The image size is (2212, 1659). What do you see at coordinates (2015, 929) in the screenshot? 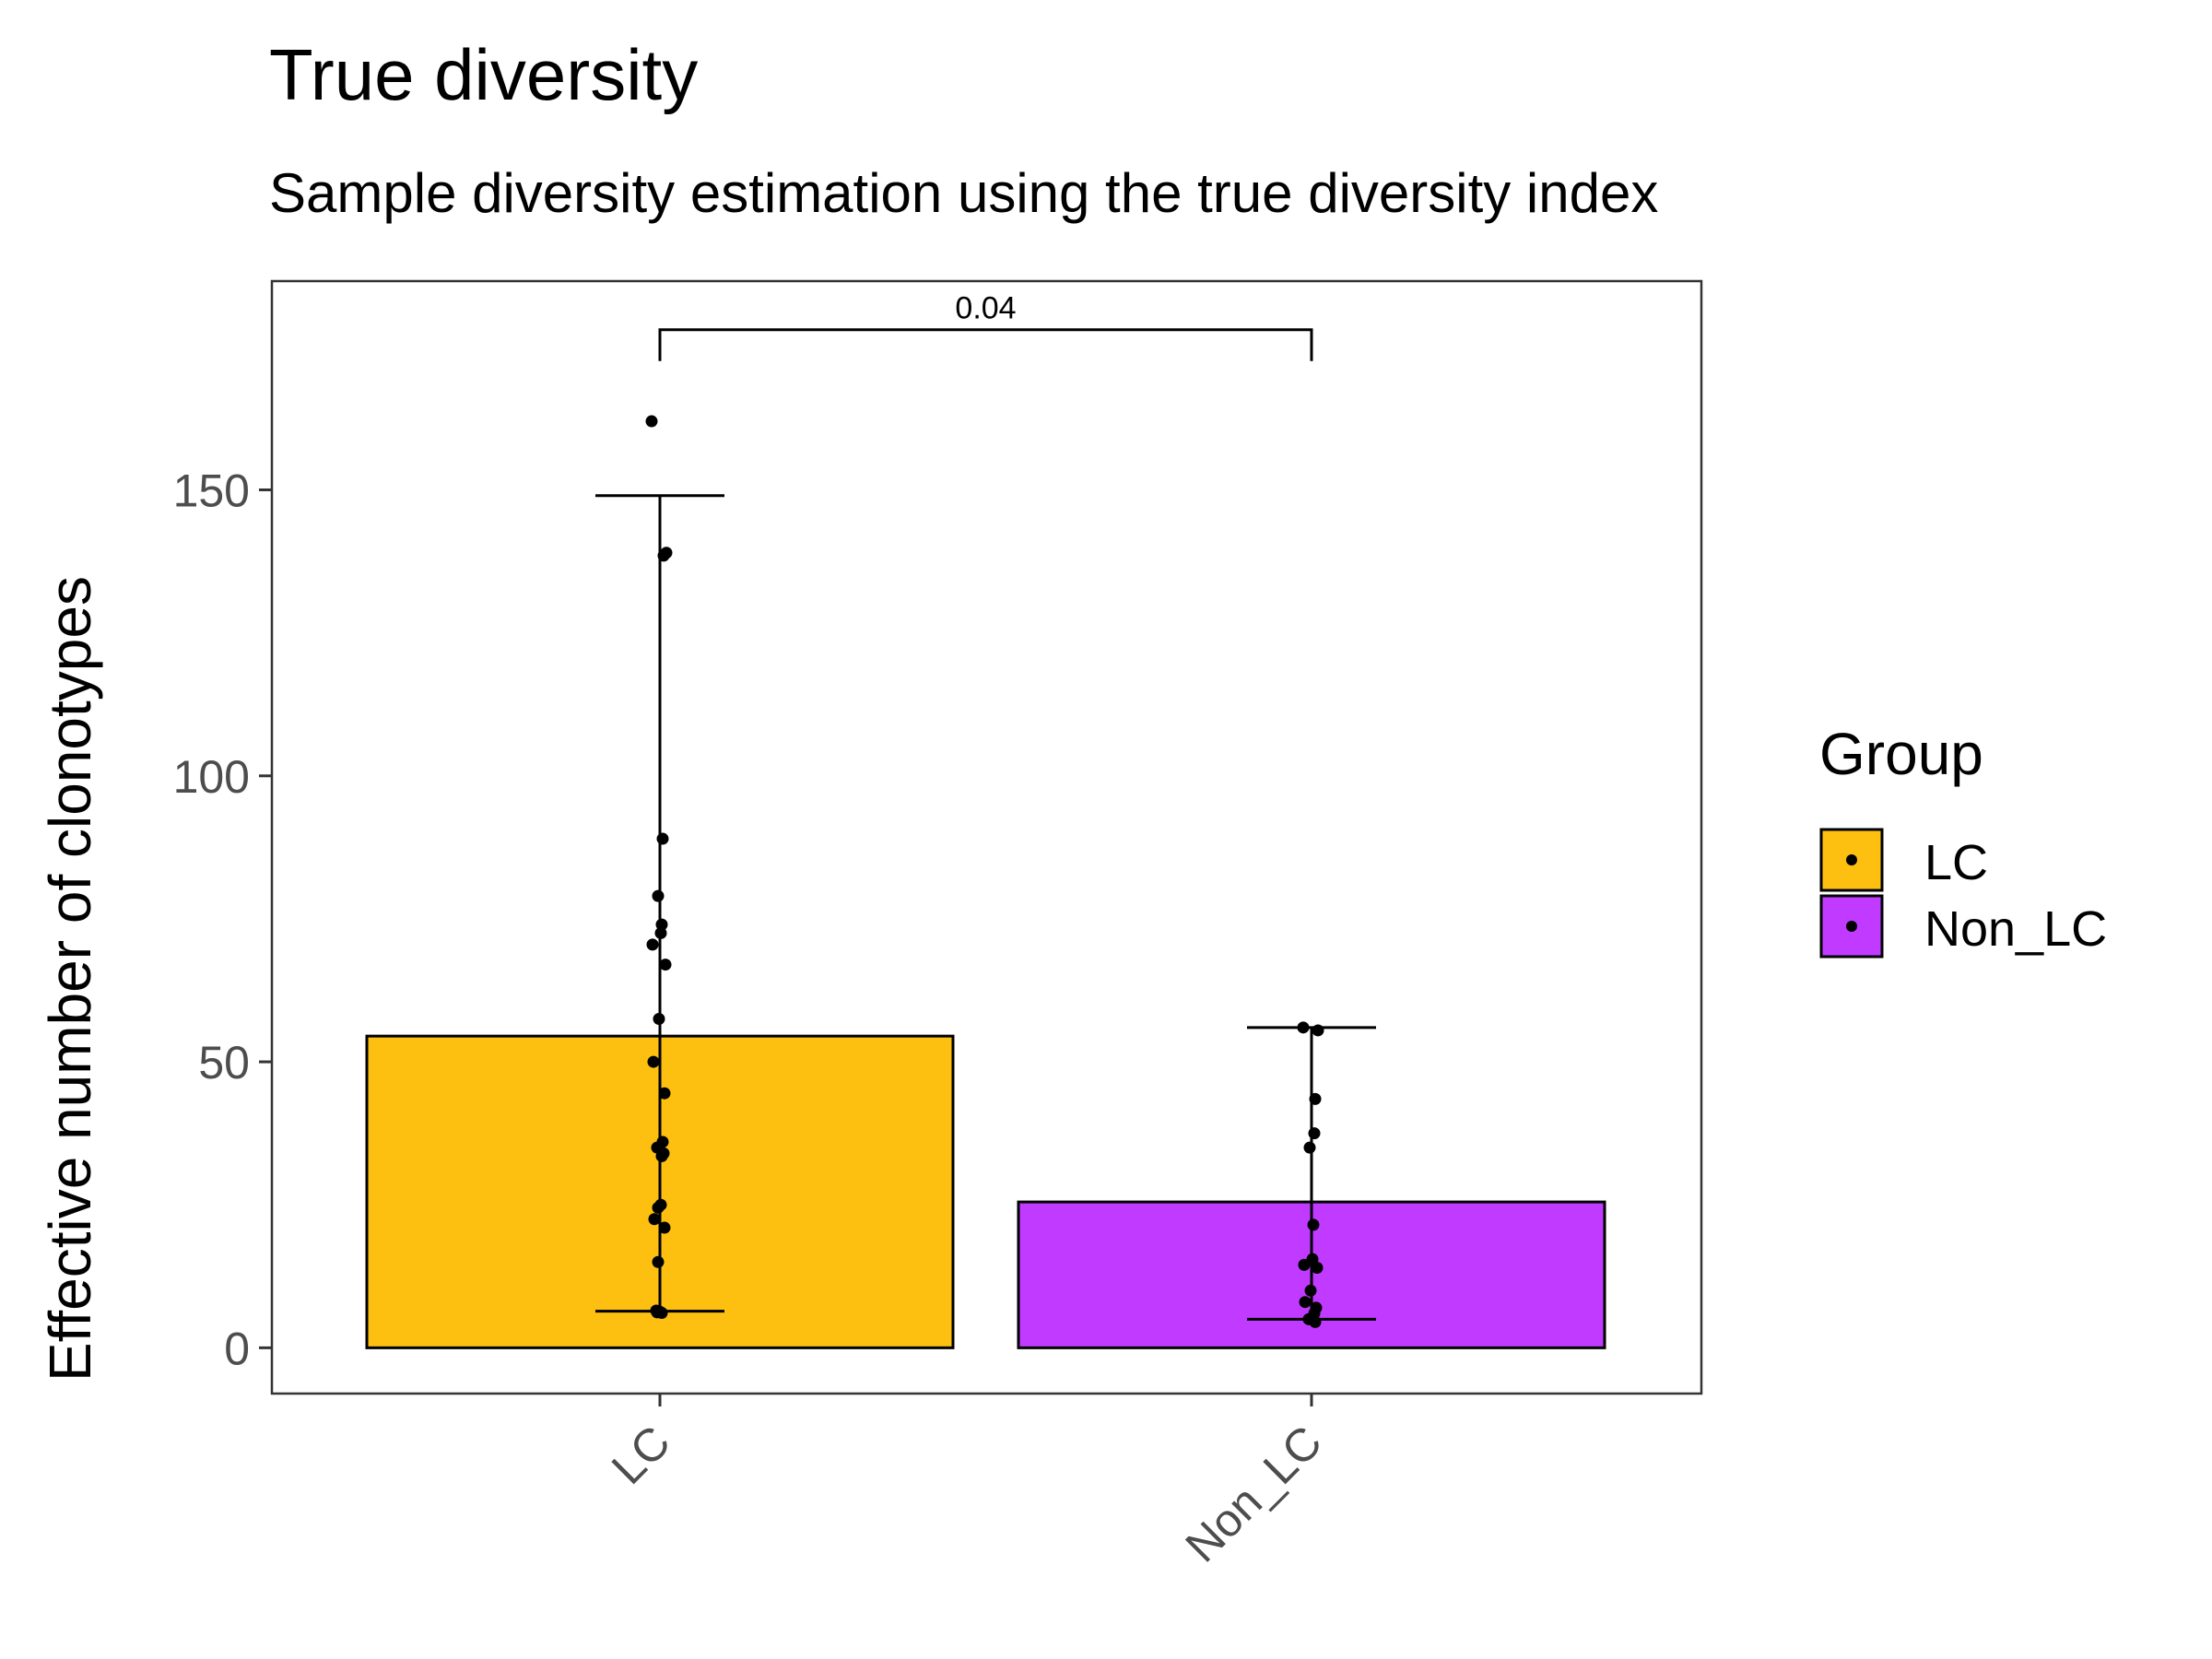
I see `legend-label-non-lc: Non_LC` at bounding box center [2015, 929].